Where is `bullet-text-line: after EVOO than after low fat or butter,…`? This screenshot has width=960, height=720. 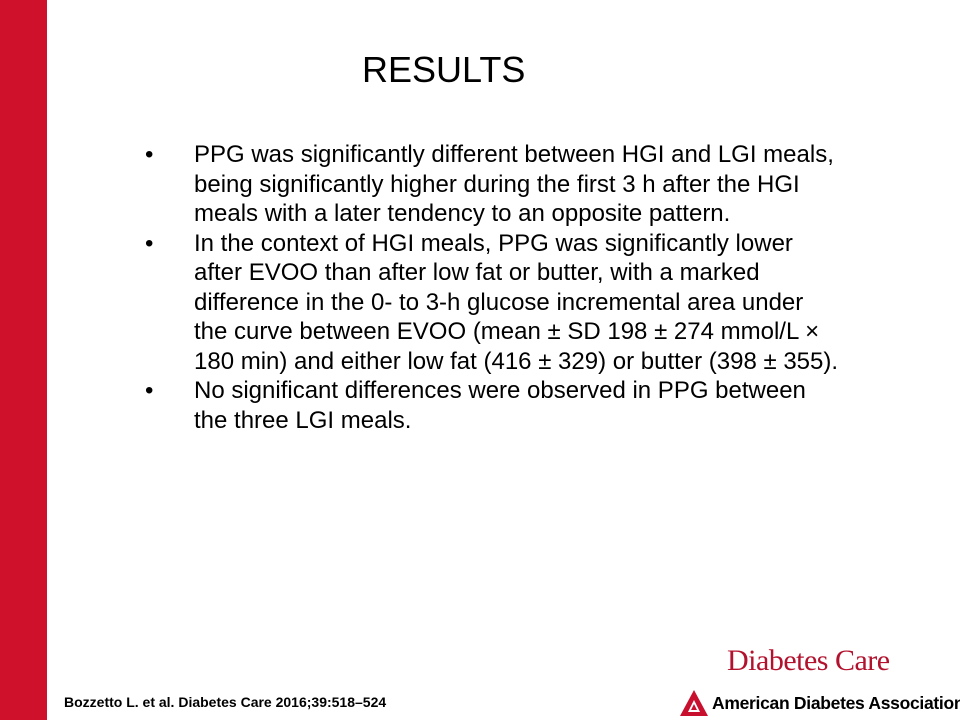 bullet-text-line: after EVOO than after low fat or butter,… is located at coordinates (477, 272).